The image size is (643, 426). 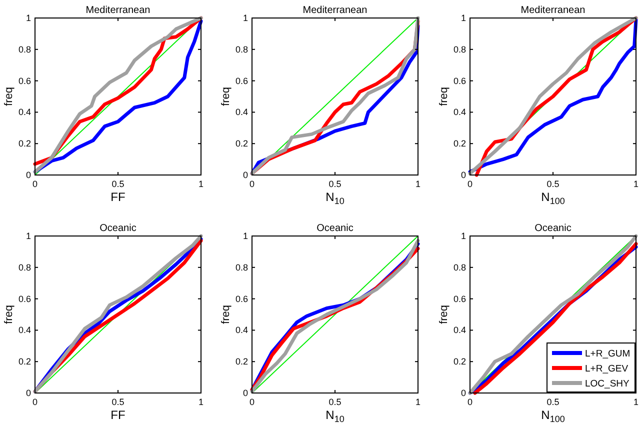 What do you see at coordinates (607, 384) in the screenshot?
I see `legend-label: LOC_SHY` at bounding box center [607, 384].